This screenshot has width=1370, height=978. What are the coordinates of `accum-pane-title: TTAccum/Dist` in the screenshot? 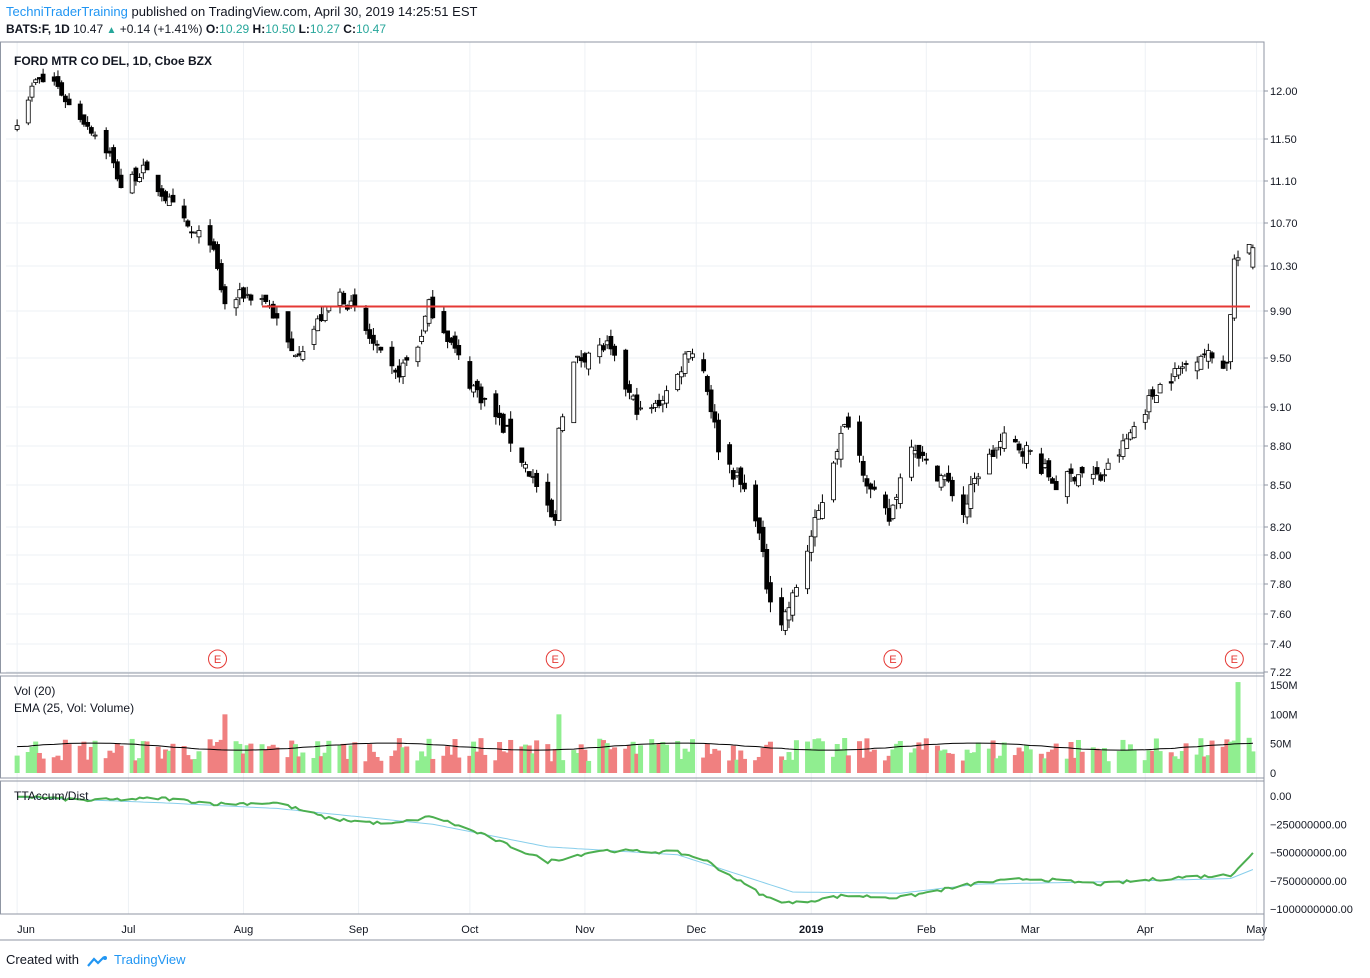 It's located at (51, 796).